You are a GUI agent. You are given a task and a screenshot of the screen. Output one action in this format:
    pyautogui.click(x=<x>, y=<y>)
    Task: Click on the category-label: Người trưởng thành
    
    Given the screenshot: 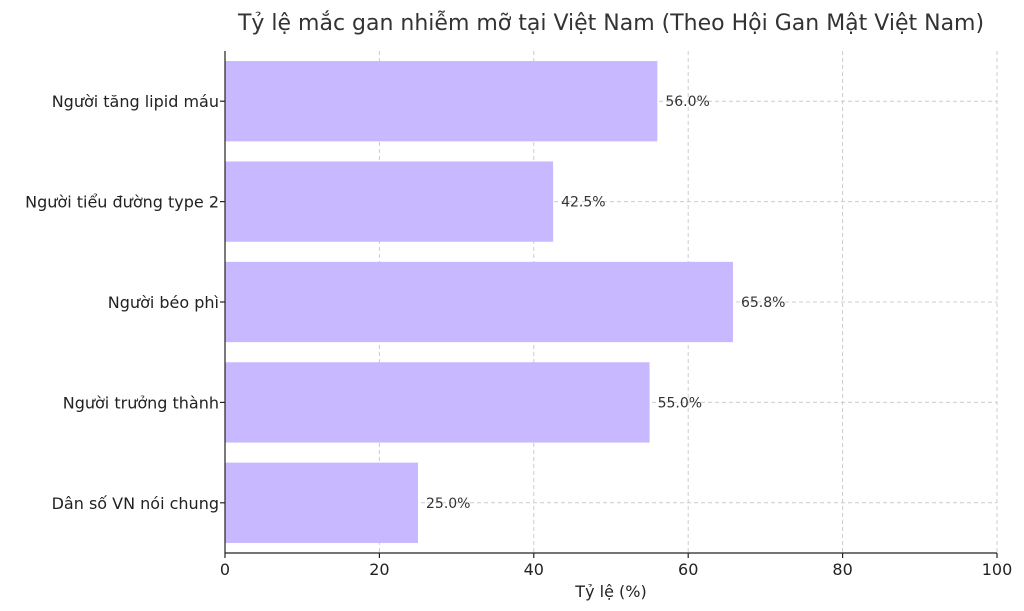 What is the action you would take?
    pyautogui.click(x=141, y=402)
    